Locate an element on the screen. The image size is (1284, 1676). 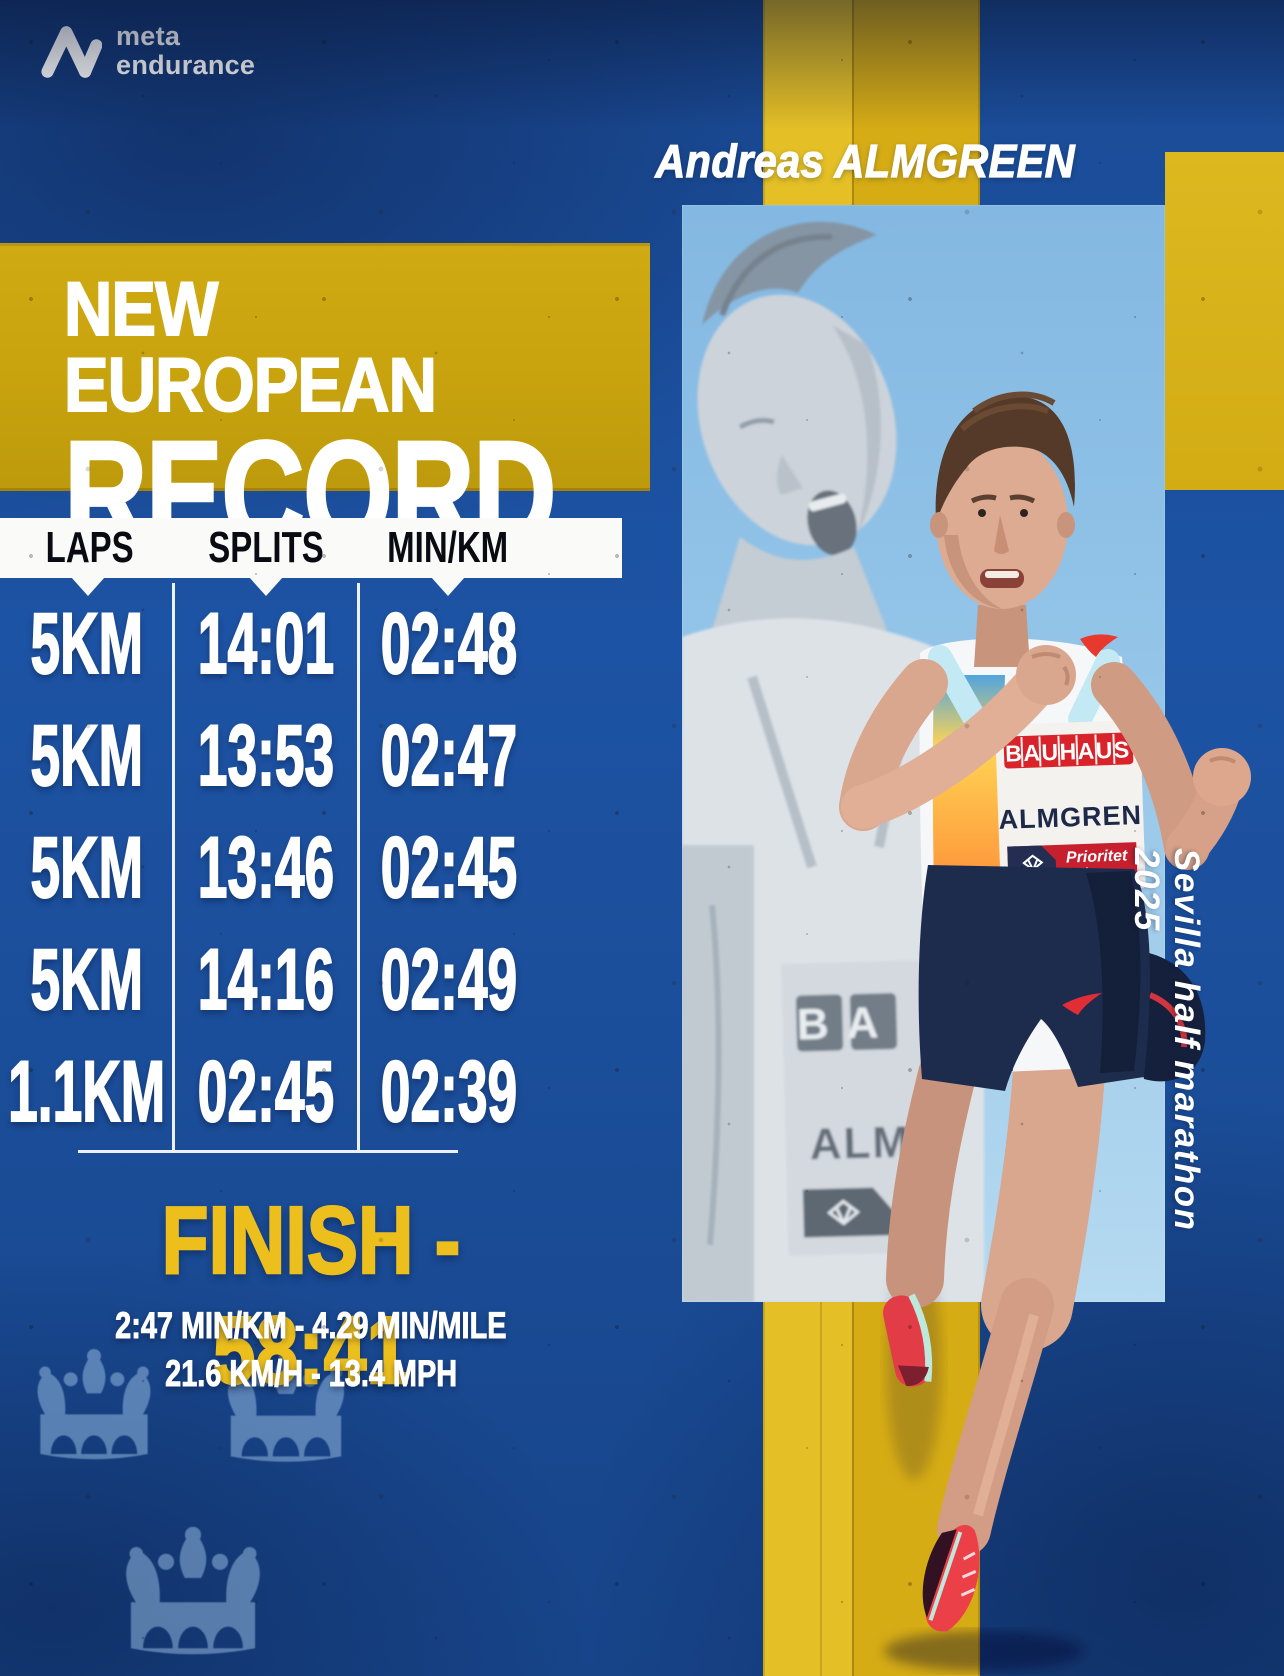
pace-line: 2:47 MIN/KM - 4.29 MIN/MILE is located at coordinates (311, 1326).